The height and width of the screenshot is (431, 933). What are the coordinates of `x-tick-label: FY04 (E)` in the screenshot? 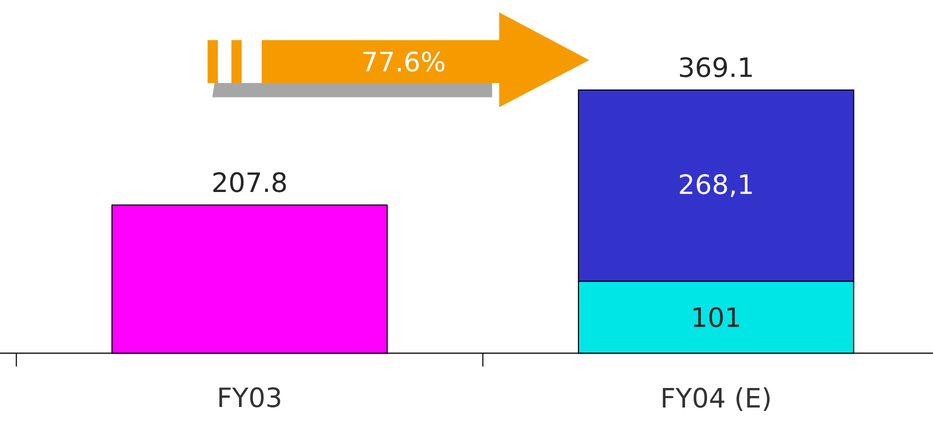 It's located at (716, 399).